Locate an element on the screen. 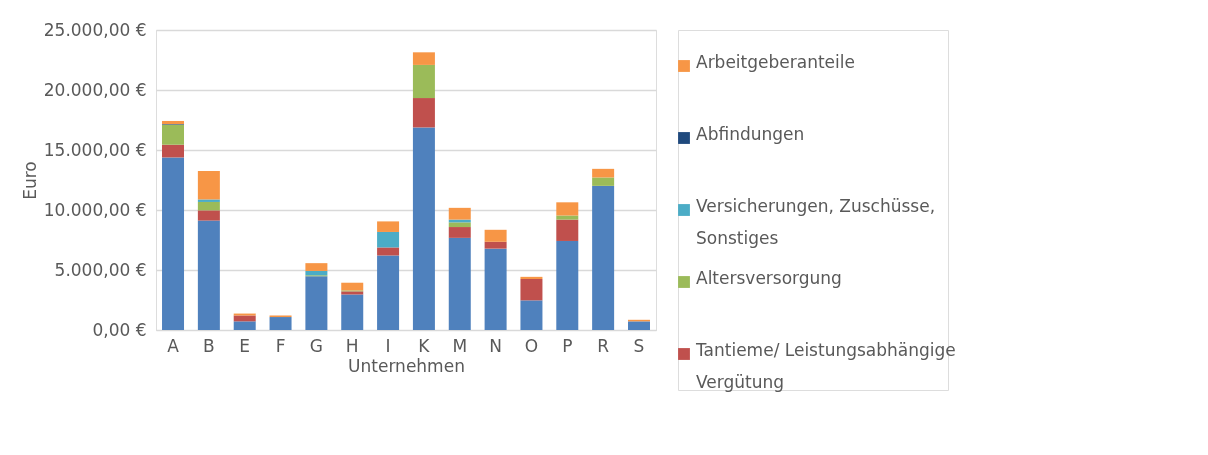 The width and height of the screenshot is (1208, 455). legend-label: Versicherungen, Zuschüsse, Sonstiges is located at coordinates (816, 222).